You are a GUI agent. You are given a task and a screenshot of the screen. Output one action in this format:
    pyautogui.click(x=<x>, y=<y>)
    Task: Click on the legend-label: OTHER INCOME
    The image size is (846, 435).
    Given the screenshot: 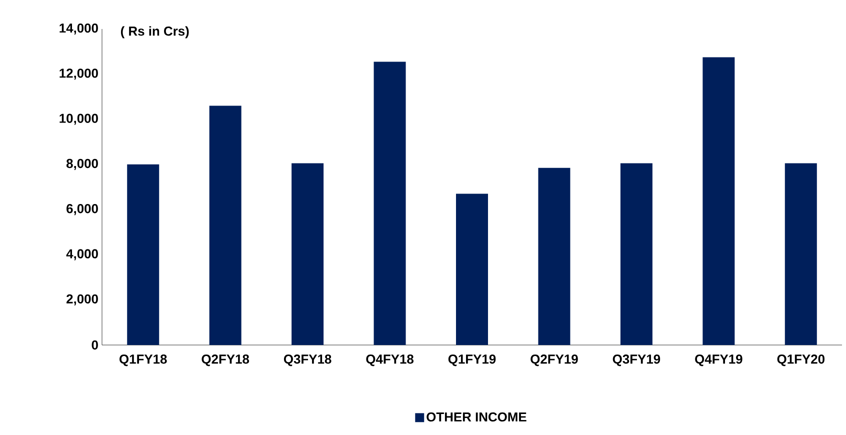 What is the action you would take?
    pyautogui.click(x=476, y=417)
    